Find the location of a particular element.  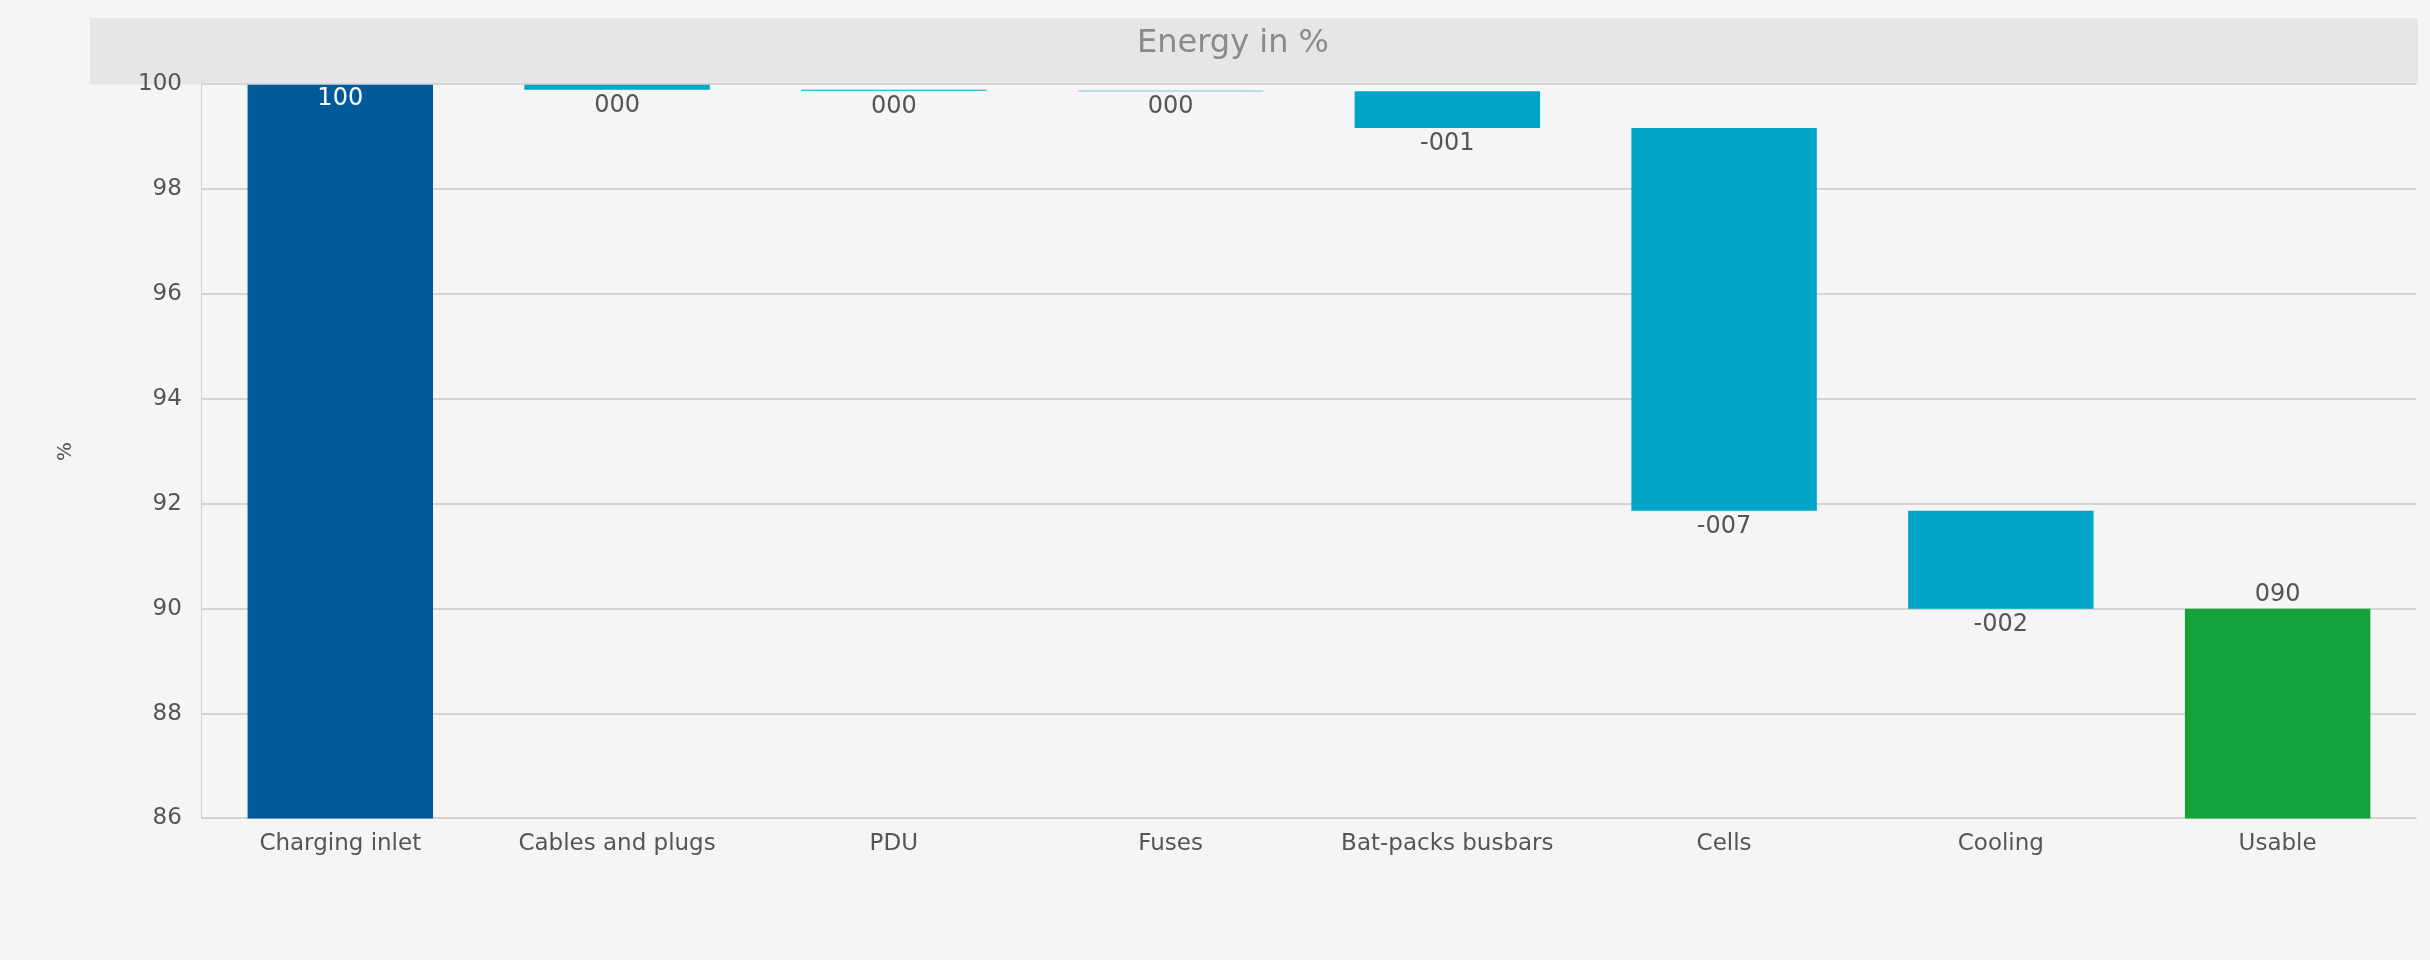

y-tick-label: 98 is located at coordinates (167, 187).